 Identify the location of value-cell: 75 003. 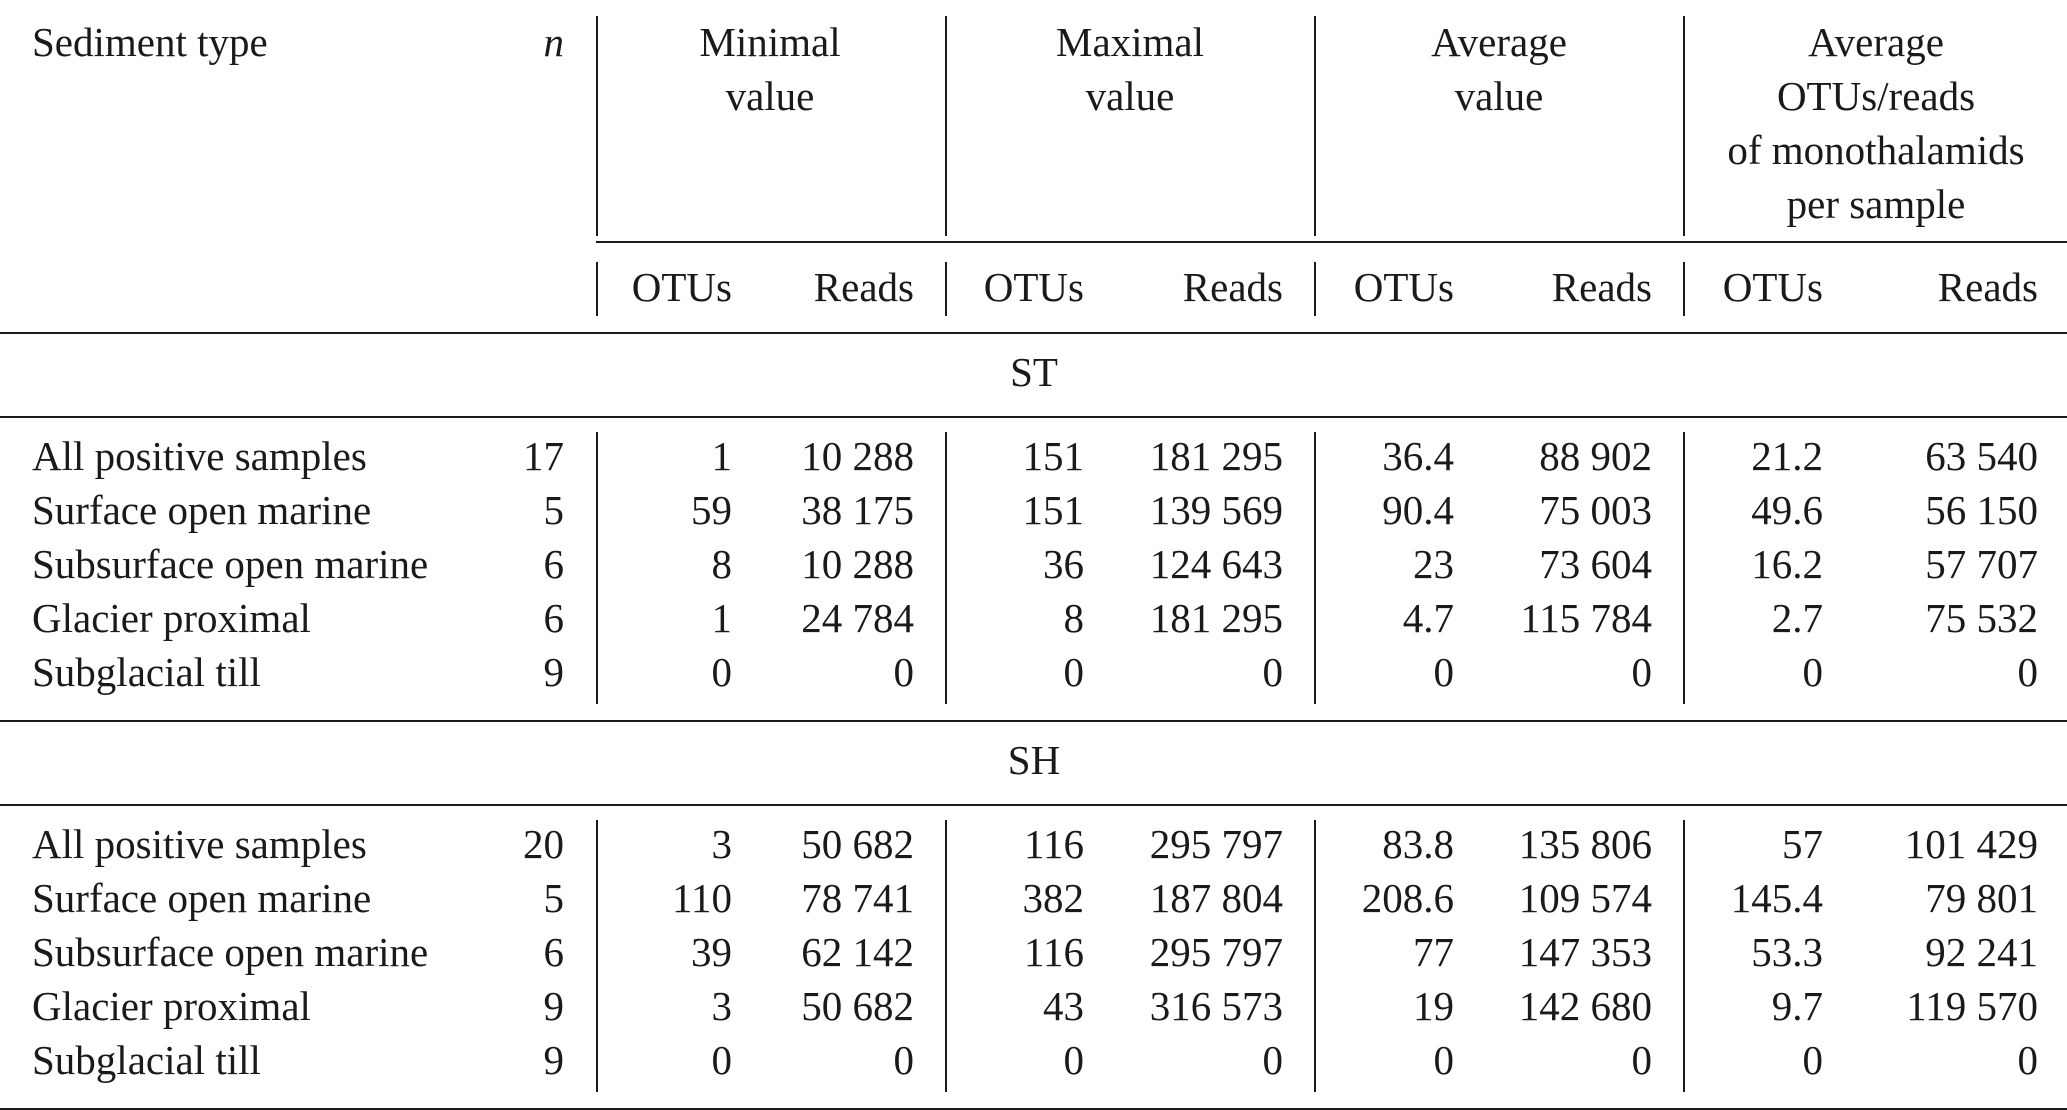
(1595, 510).